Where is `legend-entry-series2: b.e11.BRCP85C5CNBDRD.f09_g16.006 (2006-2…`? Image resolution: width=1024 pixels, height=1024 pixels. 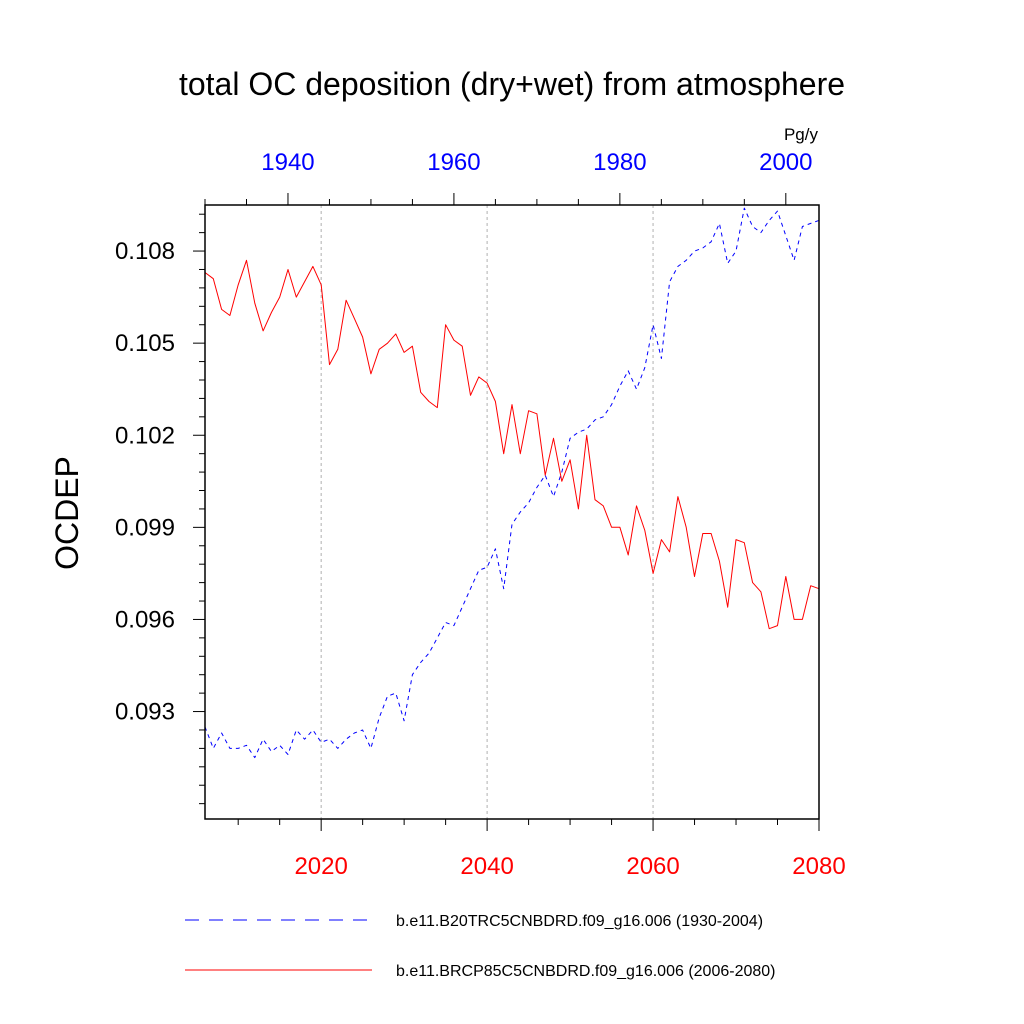
legend-entry-series2: b.e11.BRCP85C5CNBDRD.f09_g16.006 (2006-2… is located at coordinates (585, 971).